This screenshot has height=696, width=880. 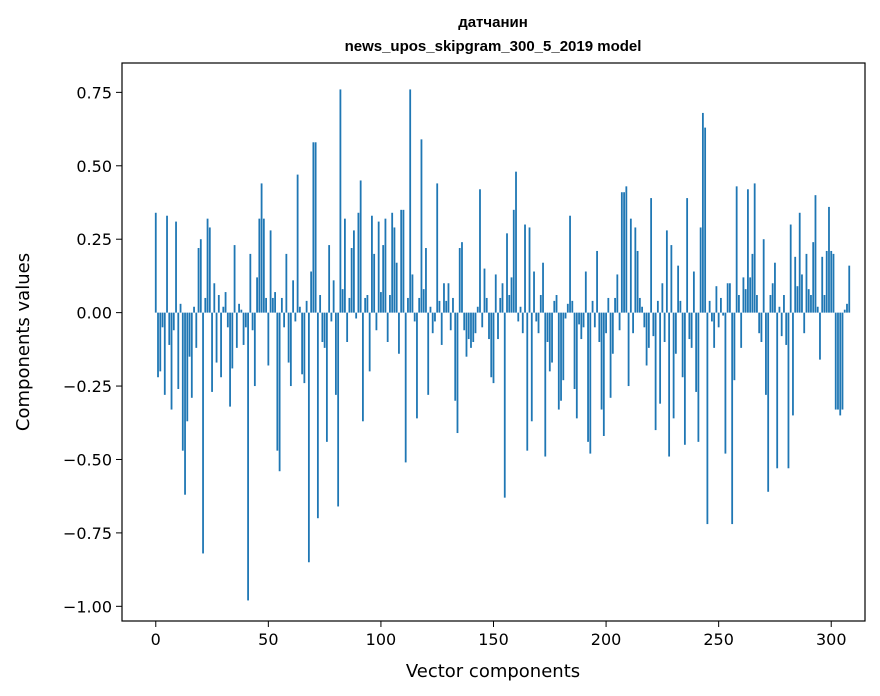 I want to click on y-tick-label: −1.00, so click(x=87, y=606).